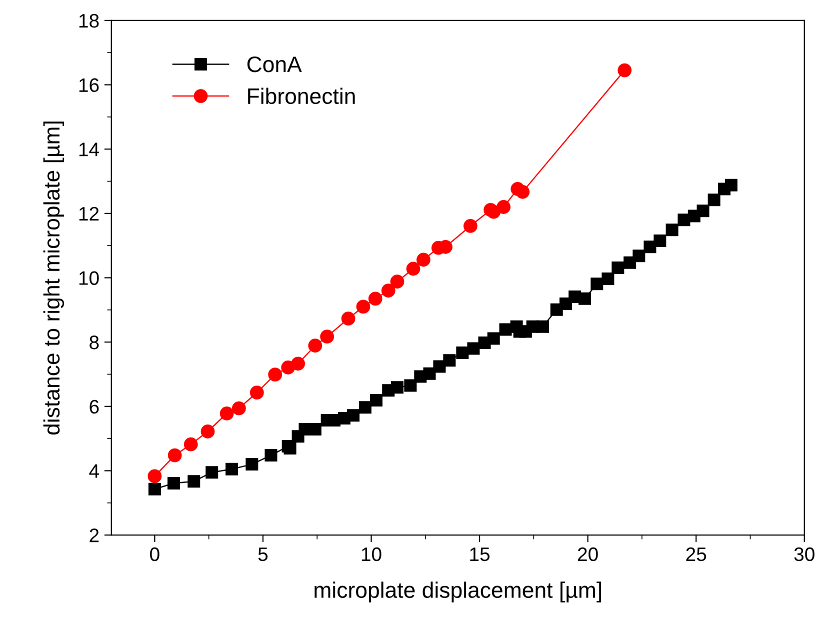 The height and width of the screenshot is (620, 825). What do you see at coordinates (480, 555) in the screenshot?
I see `x-tick-label: 15` at bounding box center [480, 555].